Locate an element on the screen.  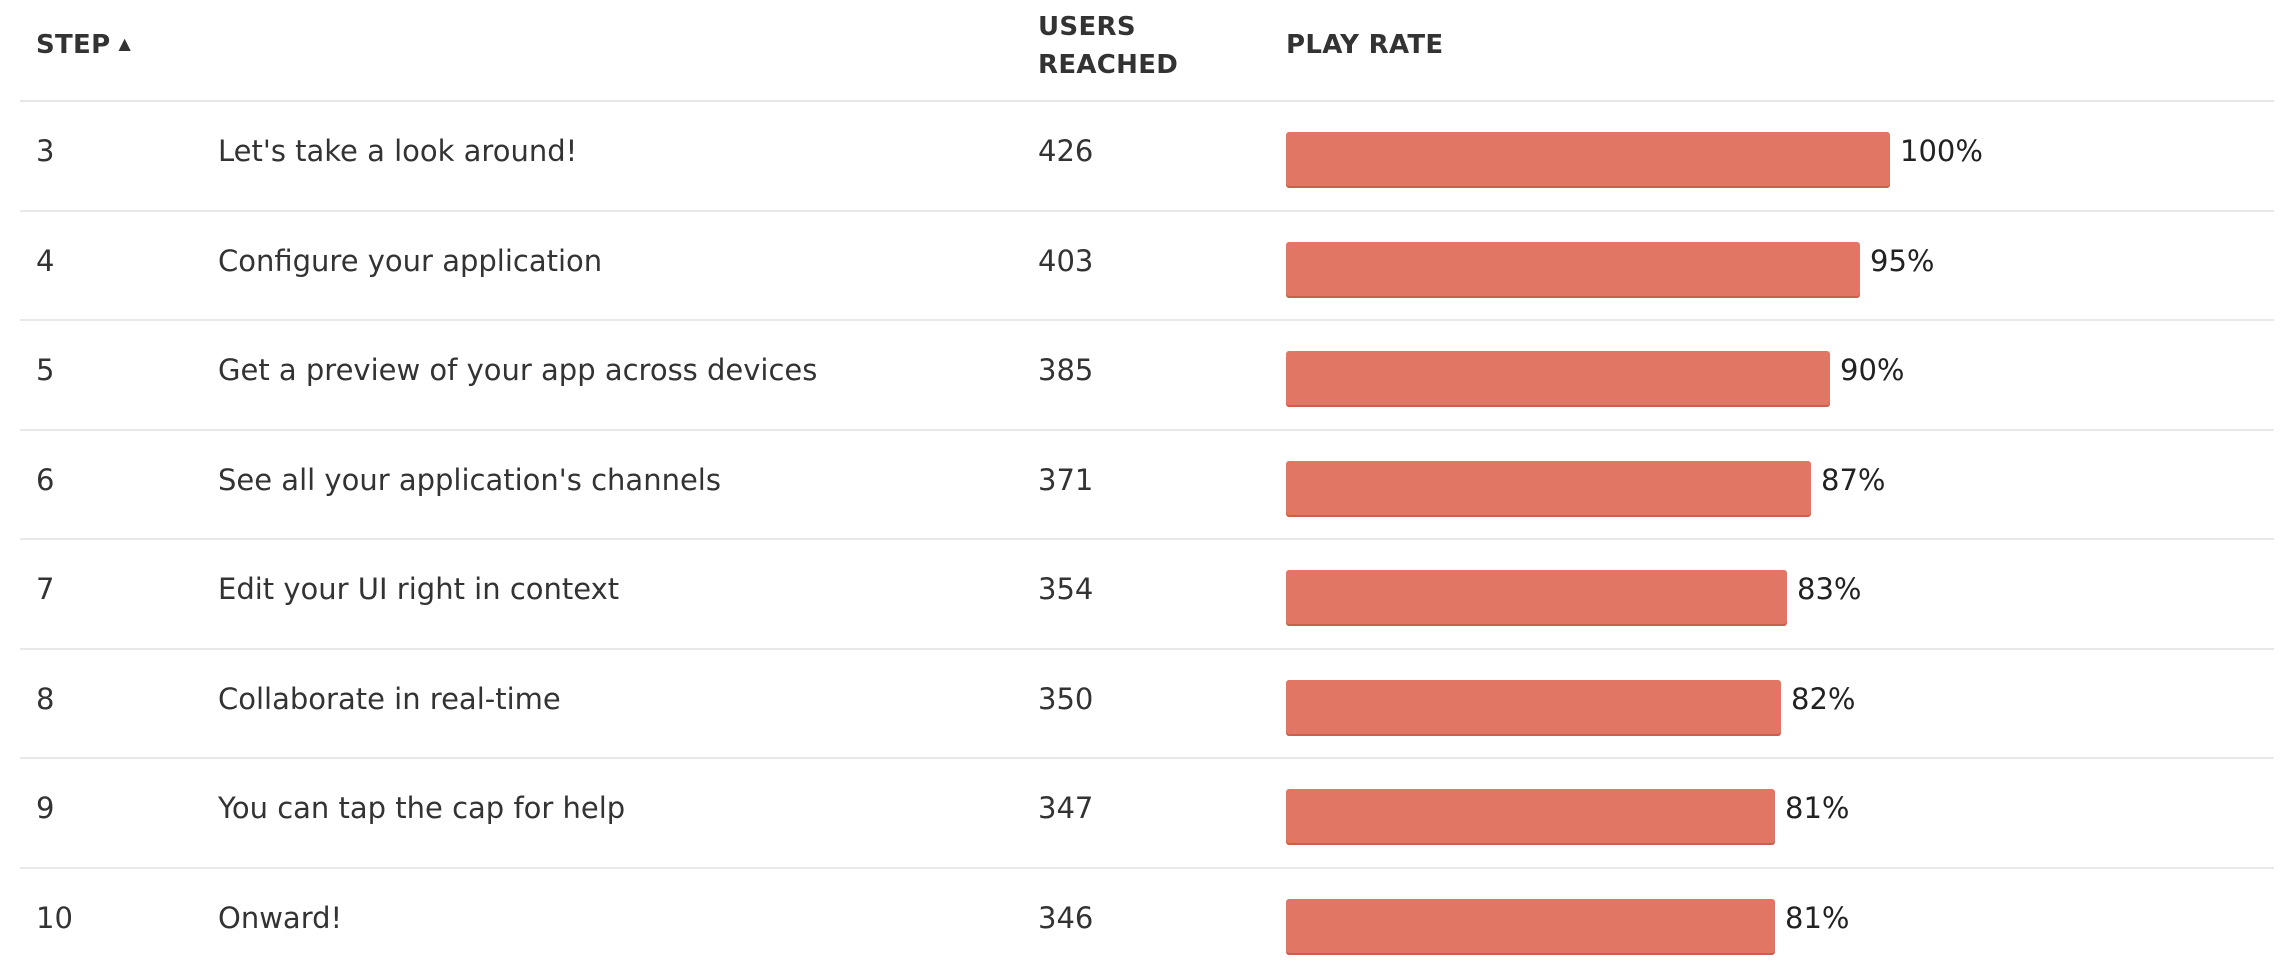
table-row: 8 Collaborate in real-time 350 82% is located at coordinates (1147, 705).